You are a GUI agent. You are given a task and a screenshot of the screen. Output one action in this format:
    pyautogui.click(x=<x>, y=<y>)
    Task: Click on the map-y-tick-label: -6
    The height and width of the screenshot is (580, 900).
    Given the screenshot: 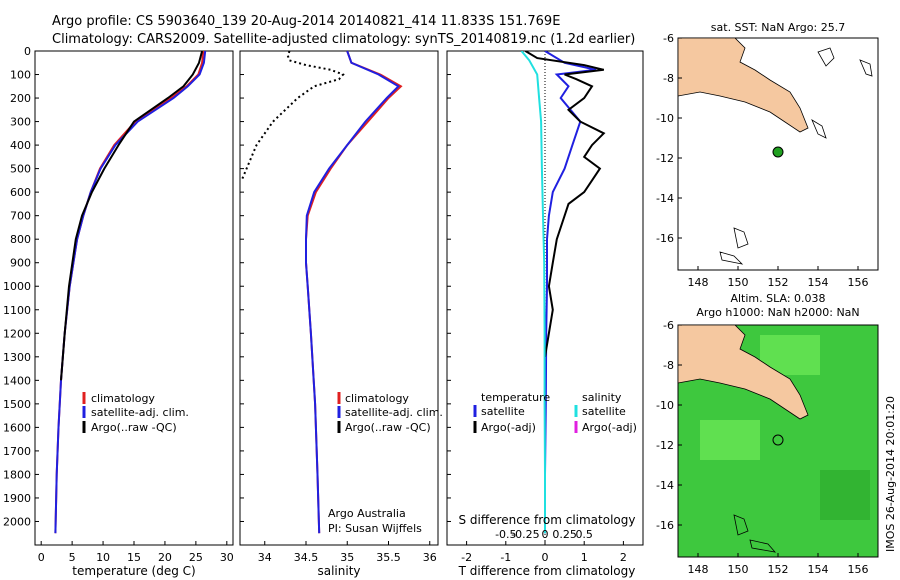 What is the action you would take?
    pyautogui.click(x=668, y=38)
    